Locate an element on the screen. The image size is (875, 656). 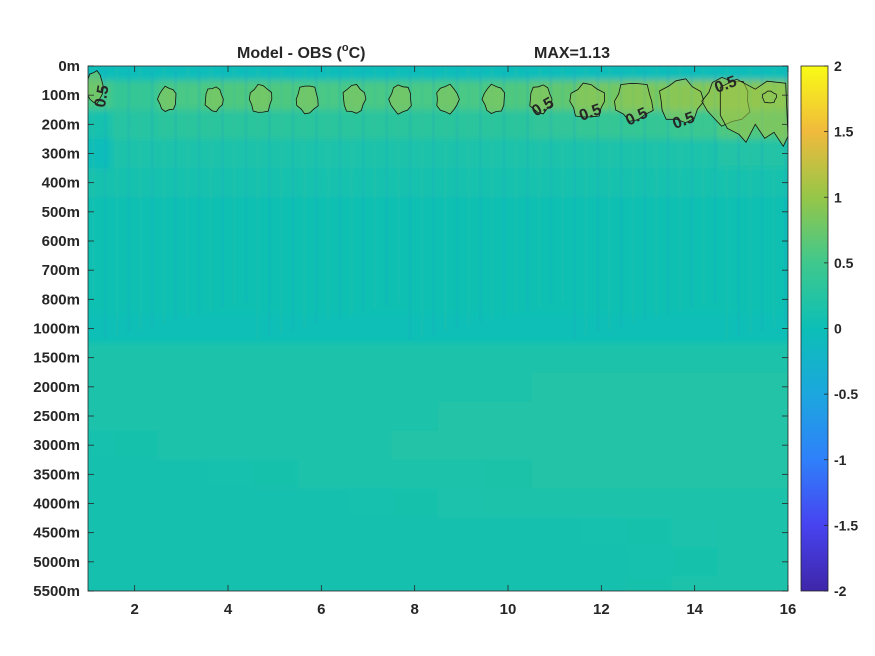
y-tick-label: 300m is located at coordinates (61, 154).